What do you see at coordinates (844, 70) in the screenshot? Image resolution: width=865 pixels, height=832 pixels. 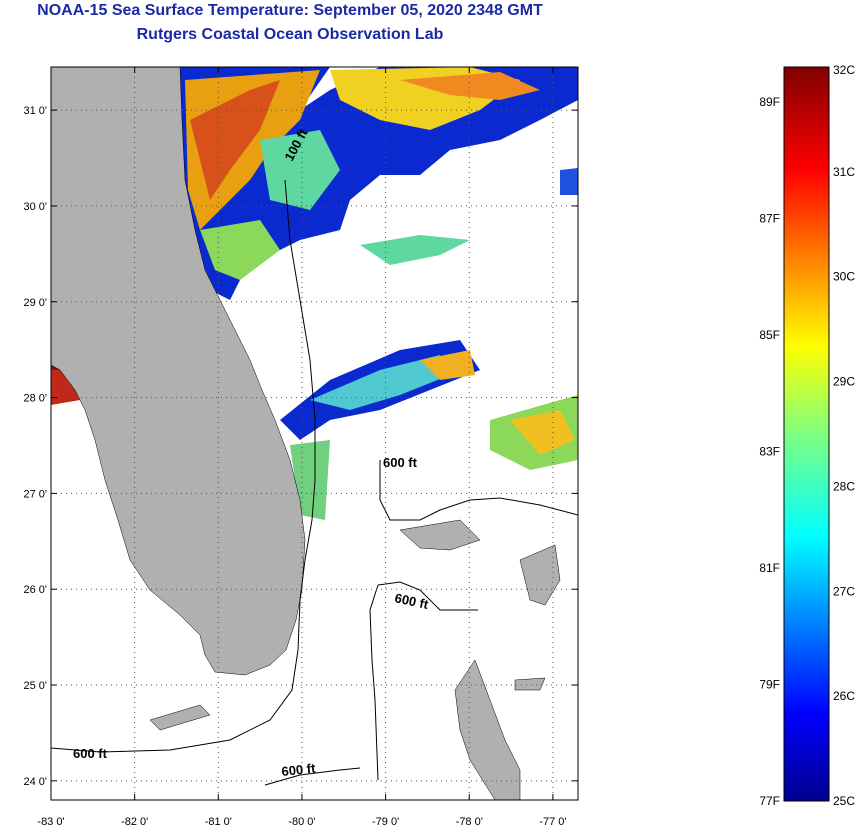 I see `colorbar-celsius-label: 32C` at bounding box center [844, 70].